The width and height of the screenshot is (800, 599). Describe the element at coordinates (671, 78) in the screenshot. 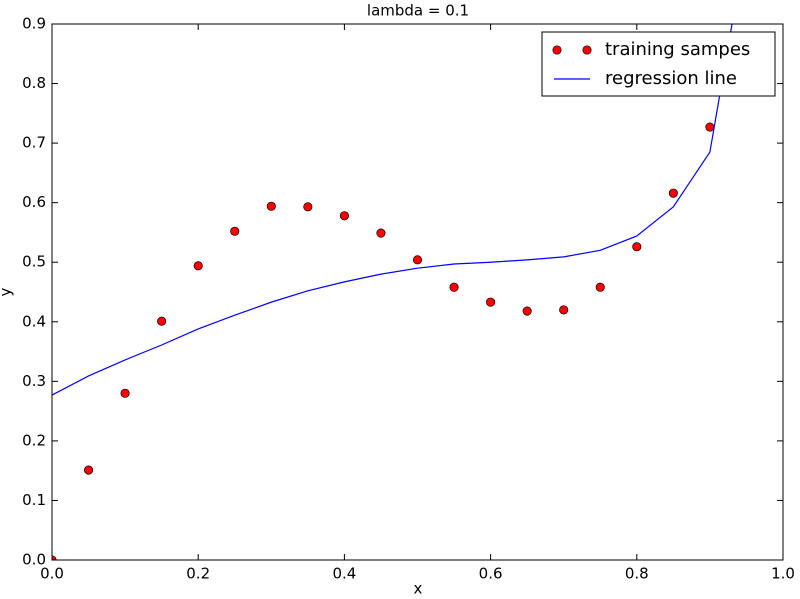

I see `legend-label: regression line` at that location.